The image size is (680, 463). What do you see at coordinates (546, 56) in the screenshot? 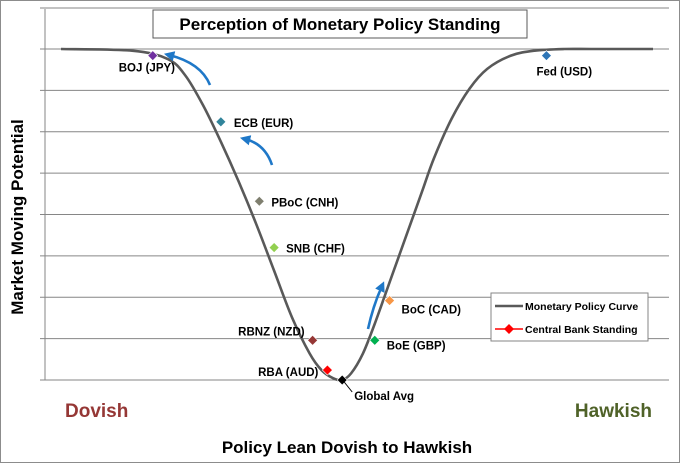
I see `point-fed-usd` at bounding box center [546, 56].